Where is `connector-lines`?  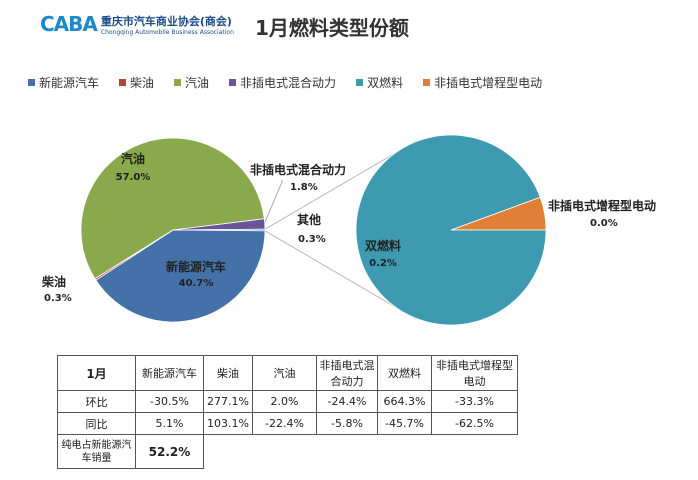
connector-lines is located at coordinates (340, 230).